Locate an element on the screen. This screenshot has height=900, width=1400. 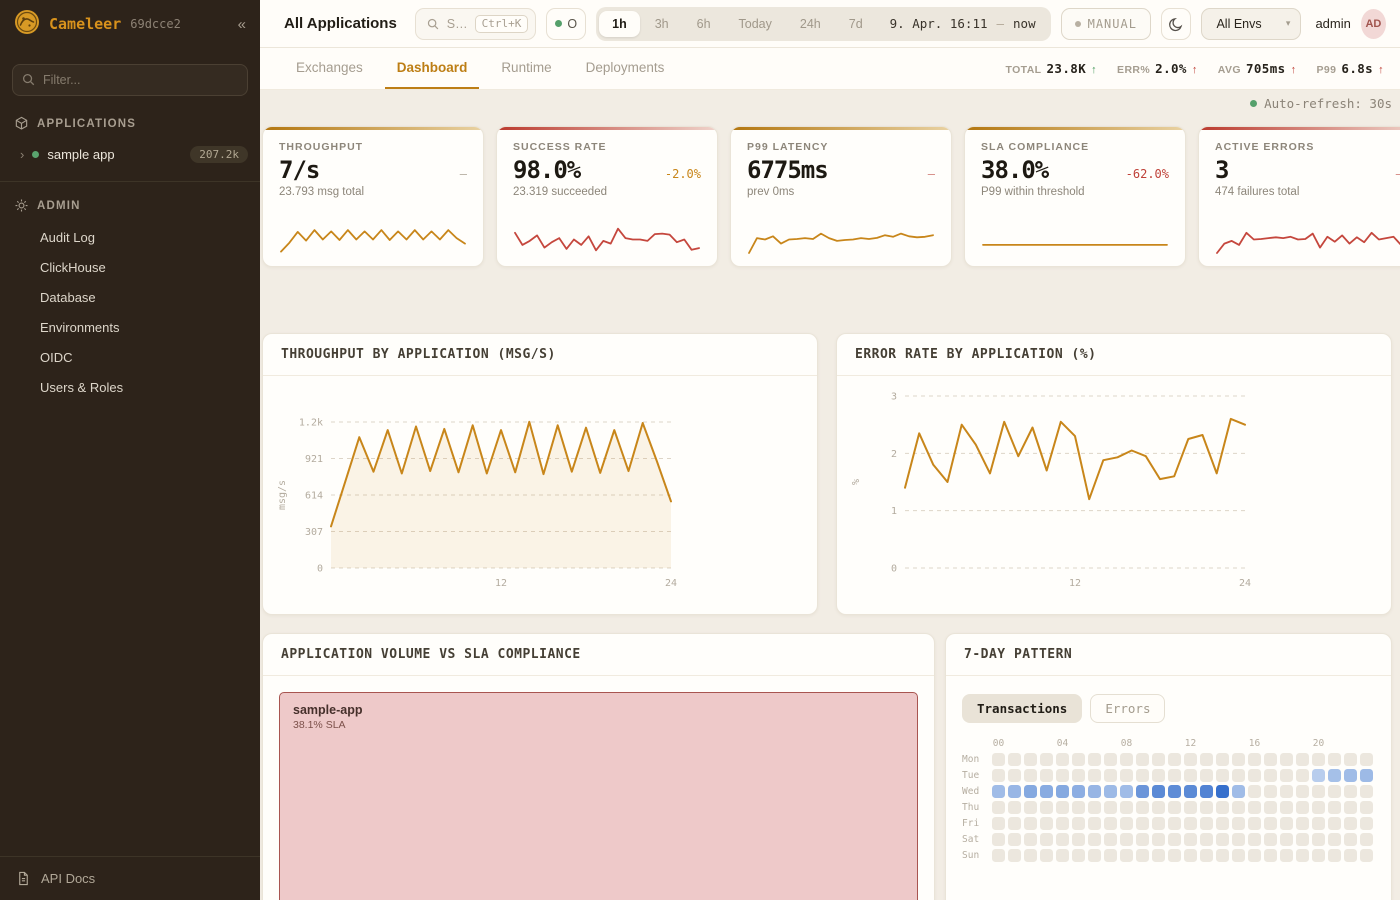
toggle-errors: Errors is located at coordinates (1128, 708).